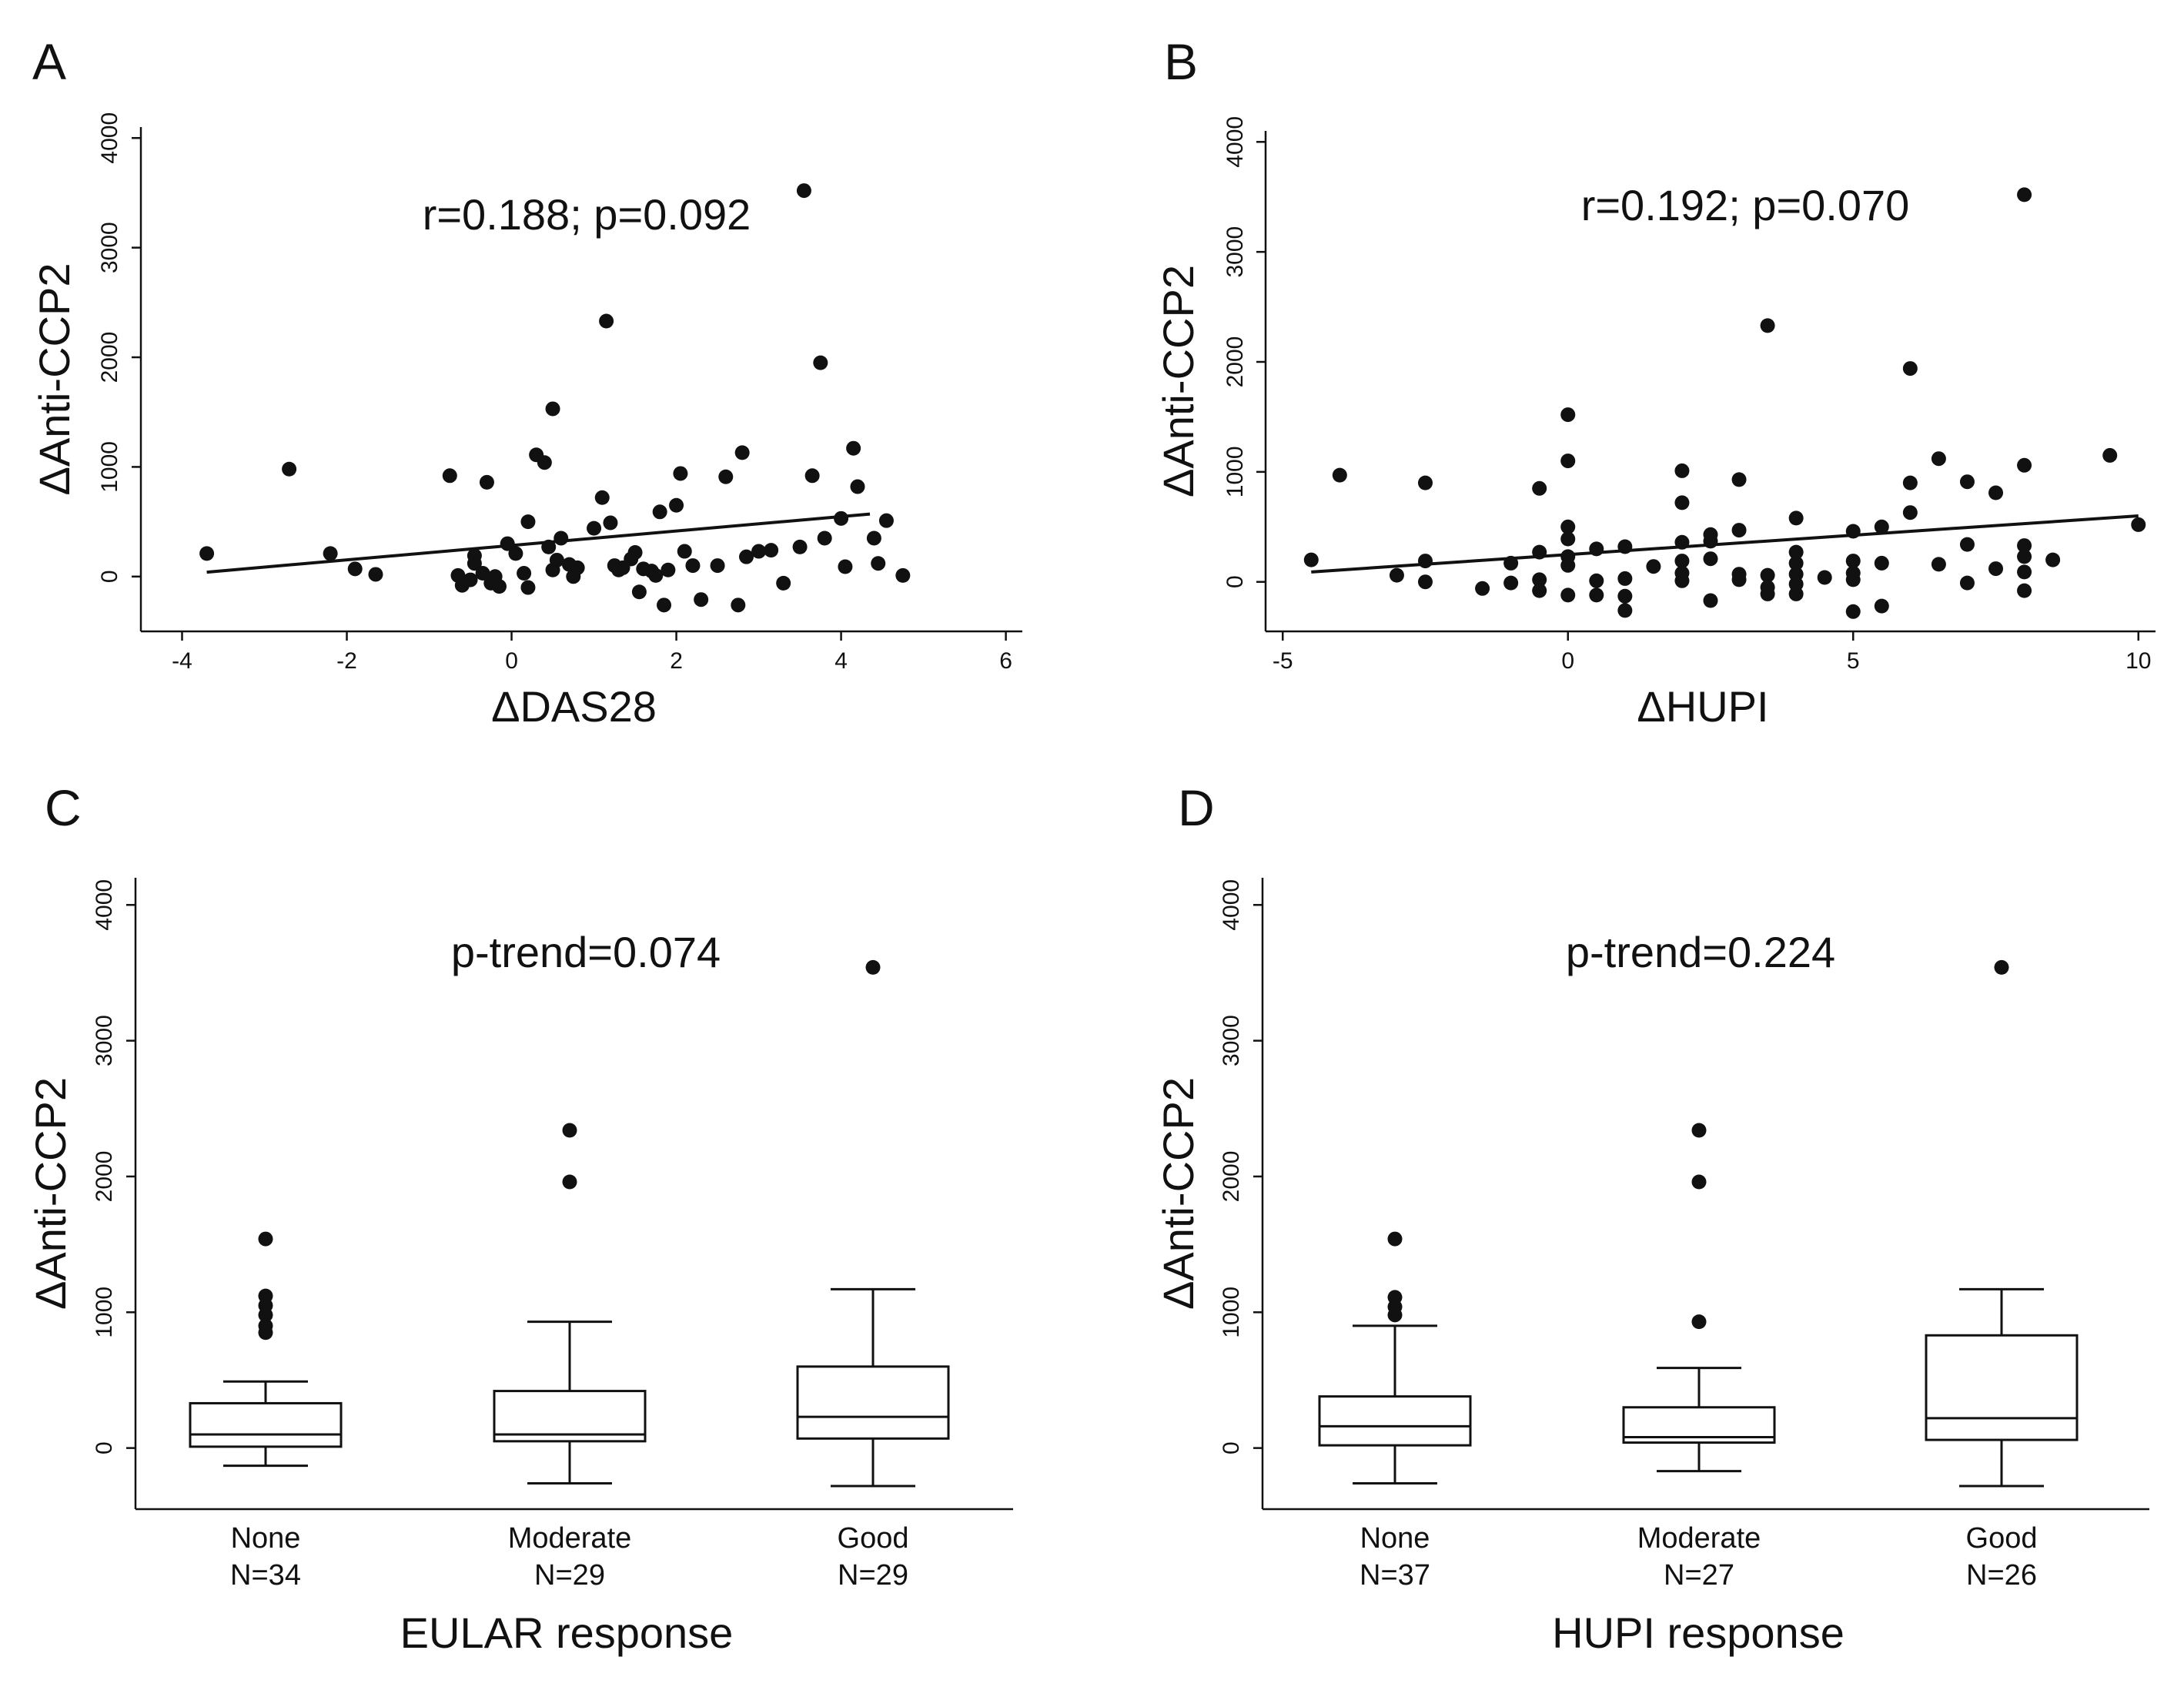  I want to click on x-tick-label: 5, so click(1854, 661).